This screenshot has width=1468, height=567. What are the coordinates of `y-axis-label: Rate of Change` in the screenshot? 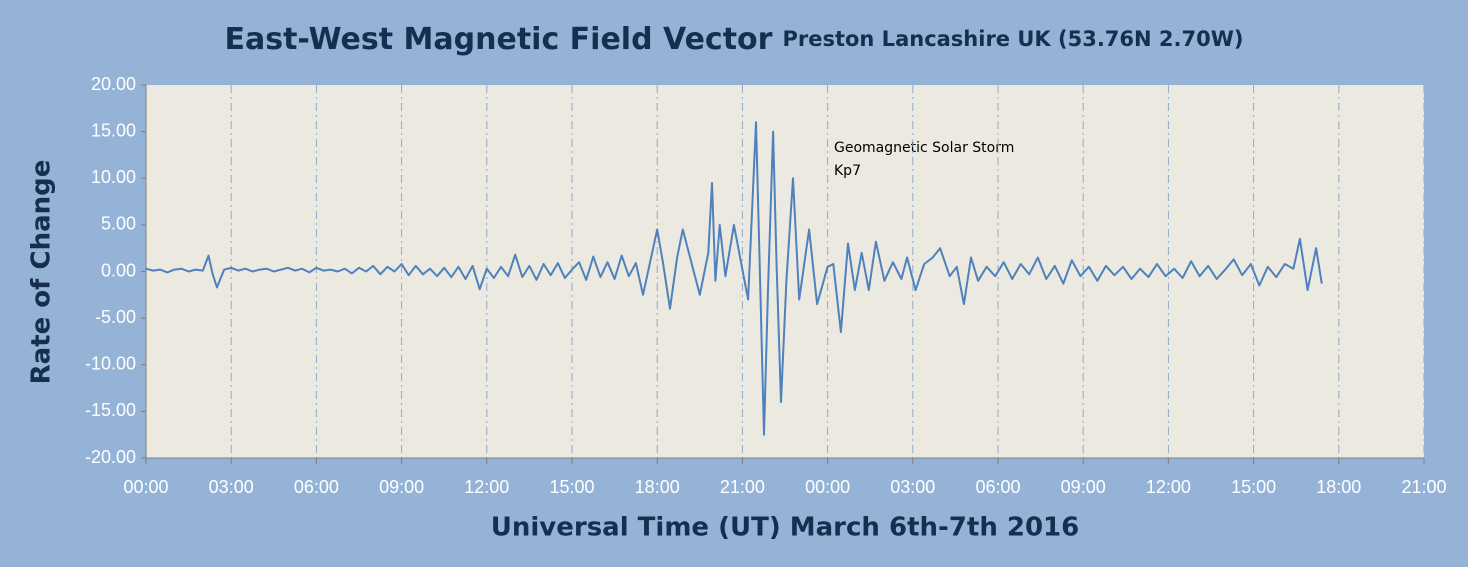 It's located at (42, 272).